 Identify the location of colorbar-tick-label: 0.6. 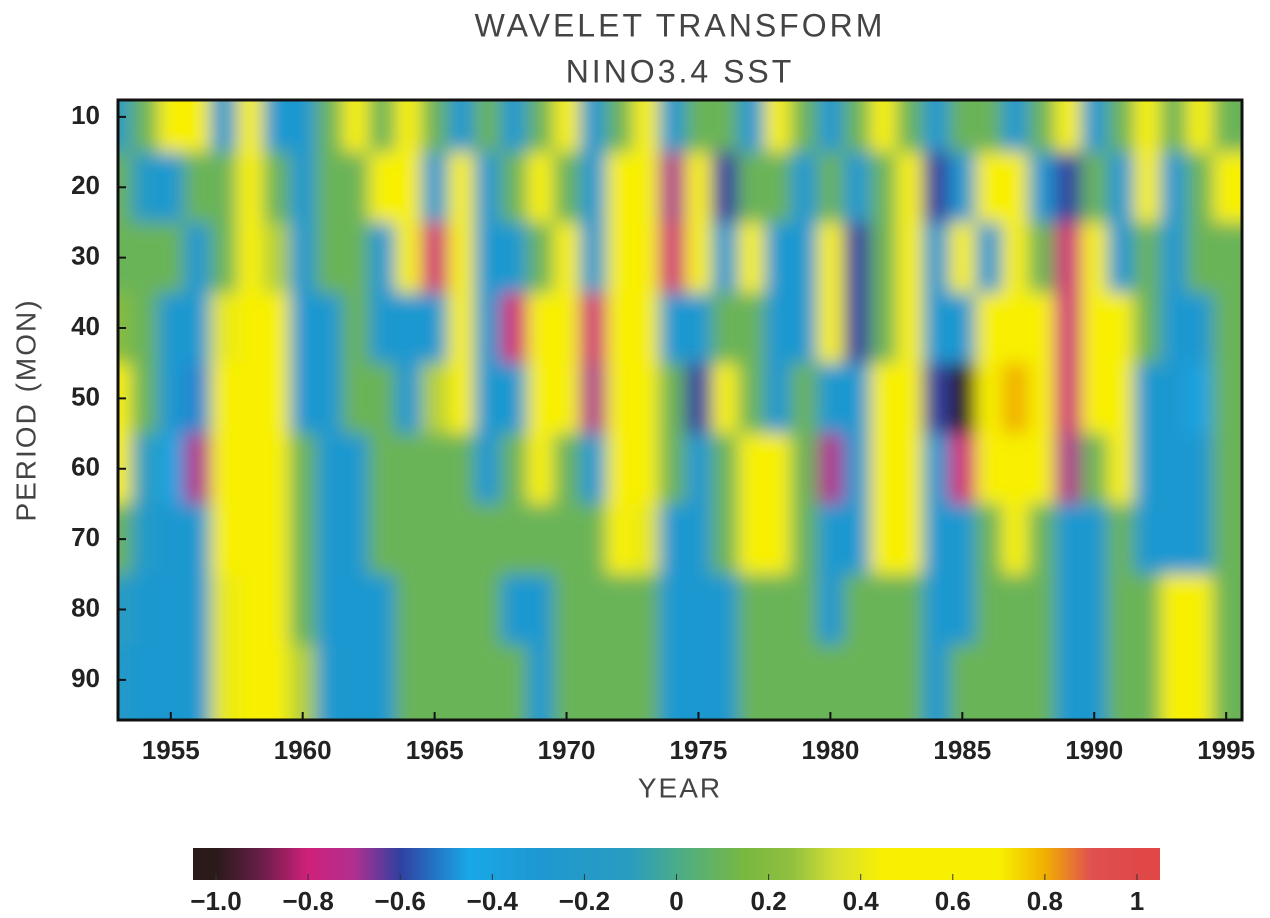
(953, 899).